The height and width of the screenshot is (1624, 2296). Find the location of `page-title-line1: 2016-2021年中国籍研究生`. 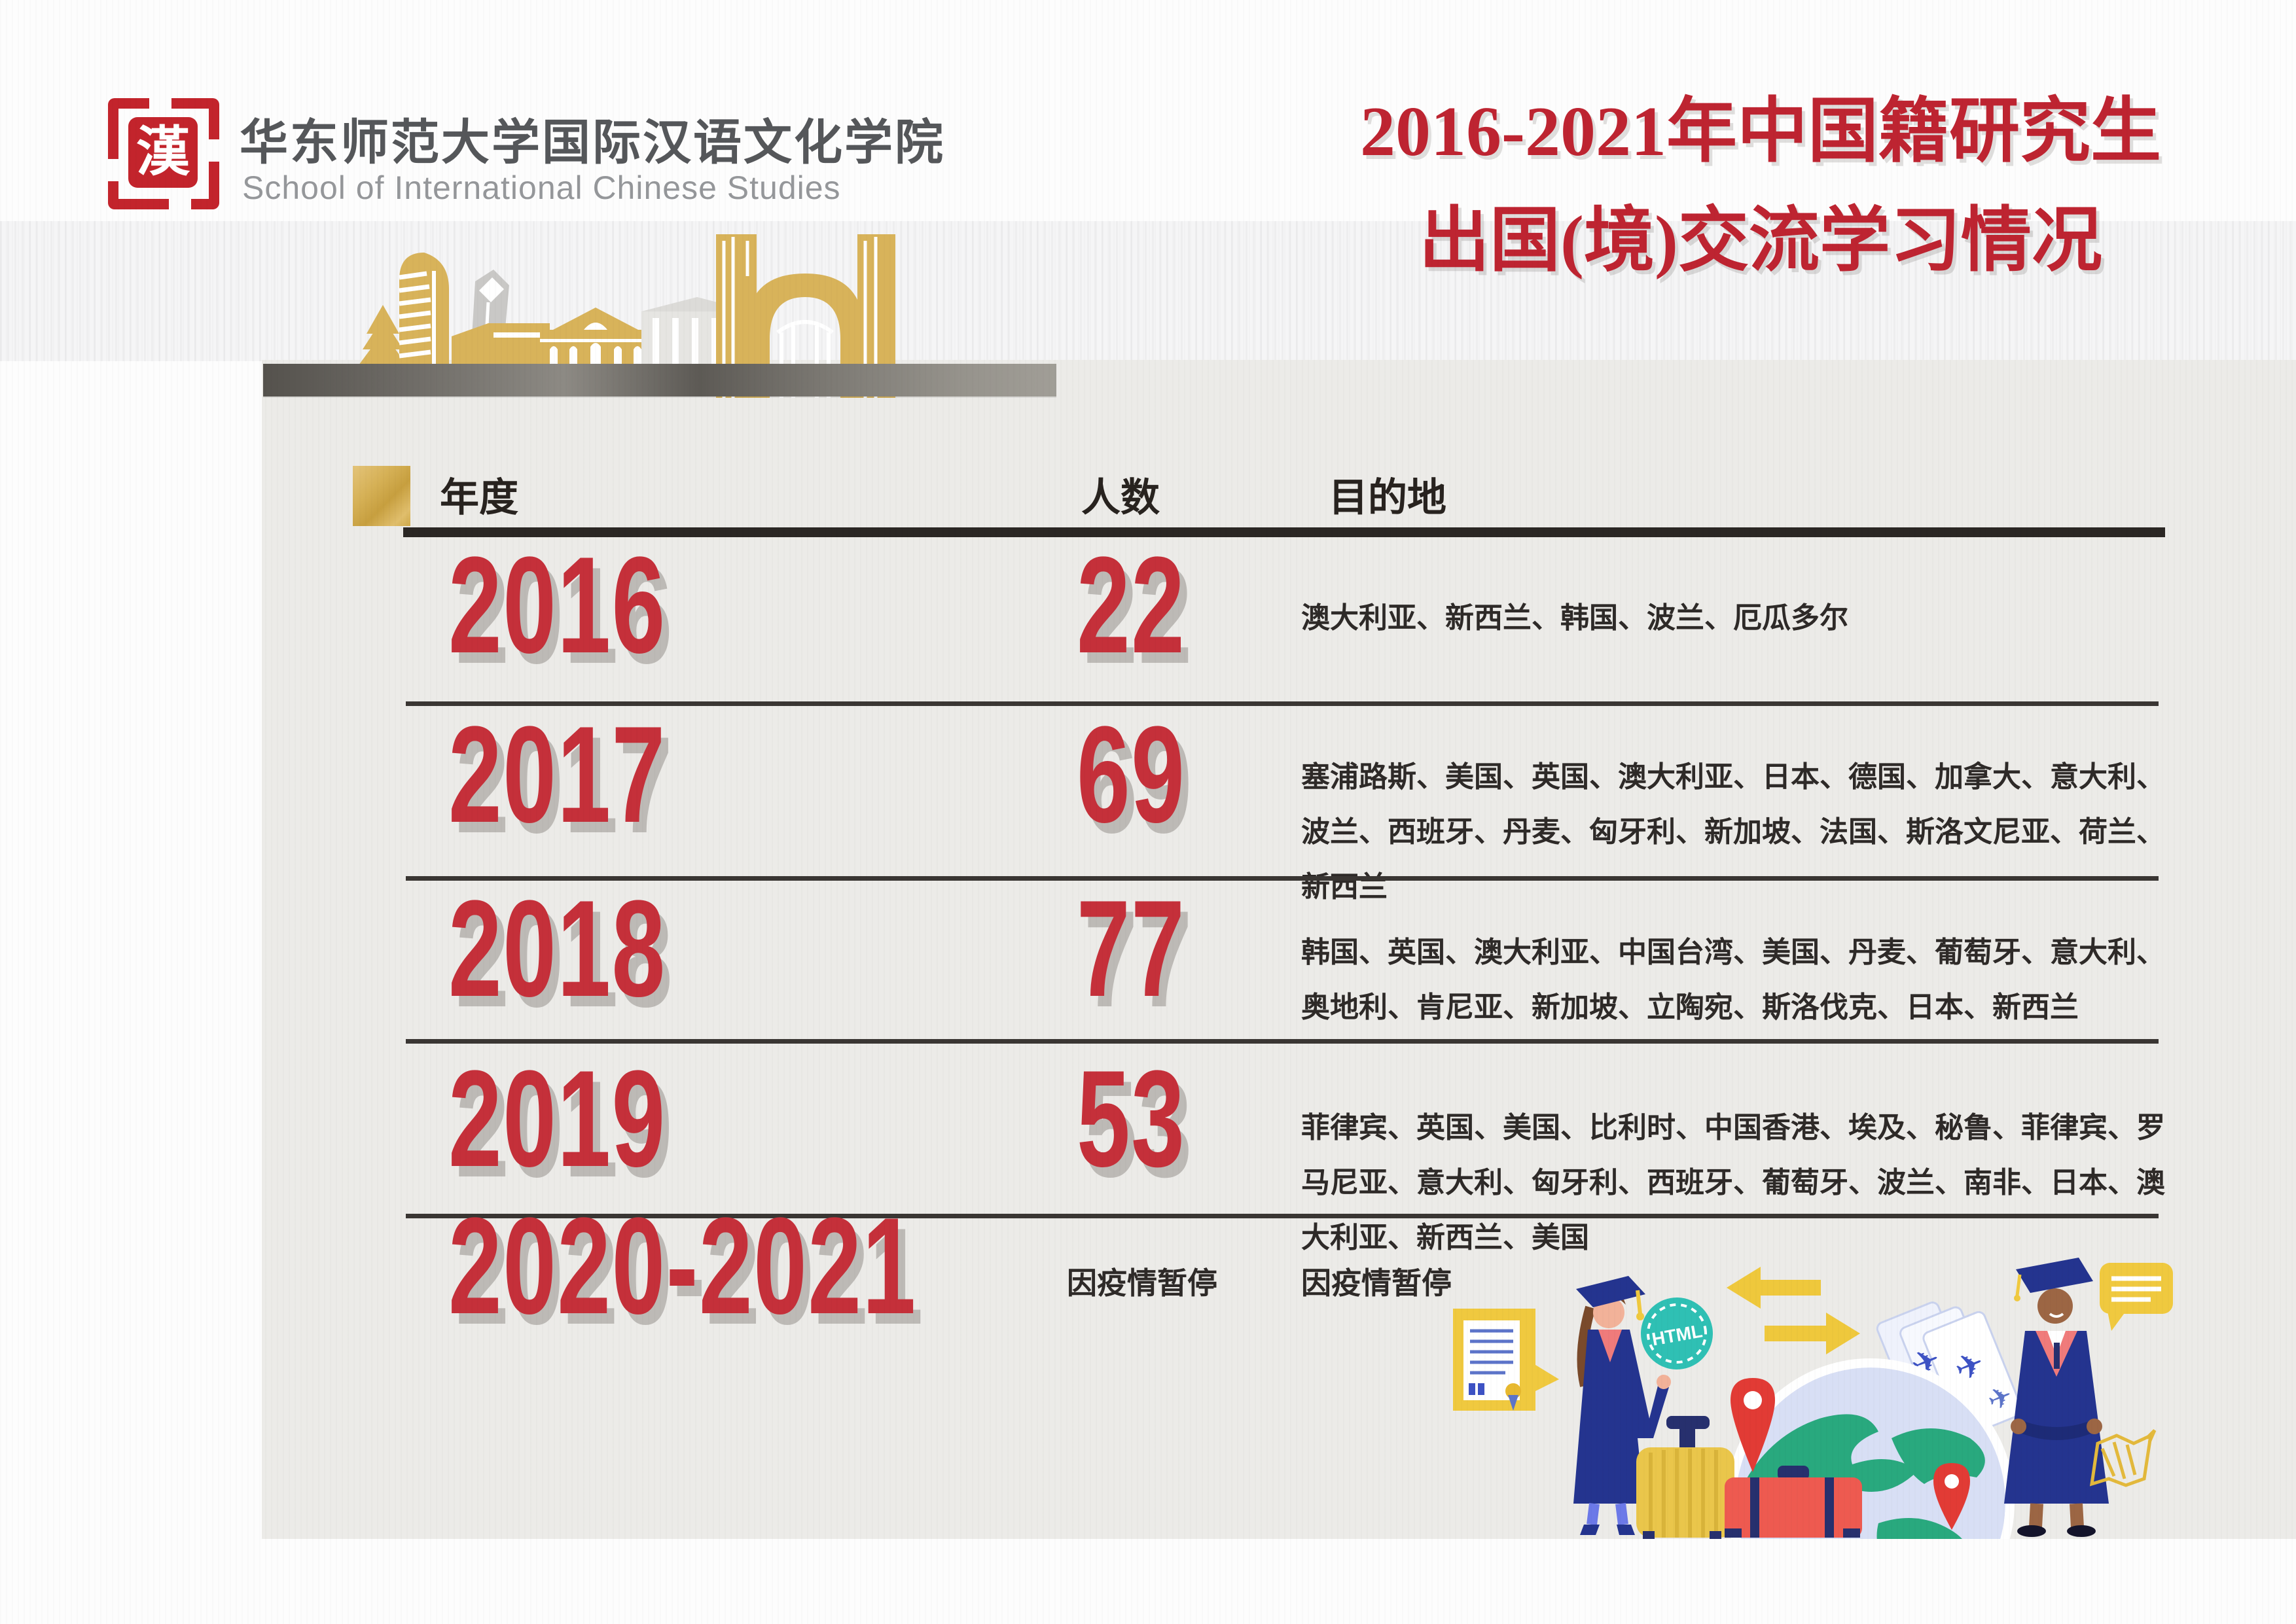

page-title-line1: 2016-2021年中国籍研究生 is located at coordinates (1760, 132).